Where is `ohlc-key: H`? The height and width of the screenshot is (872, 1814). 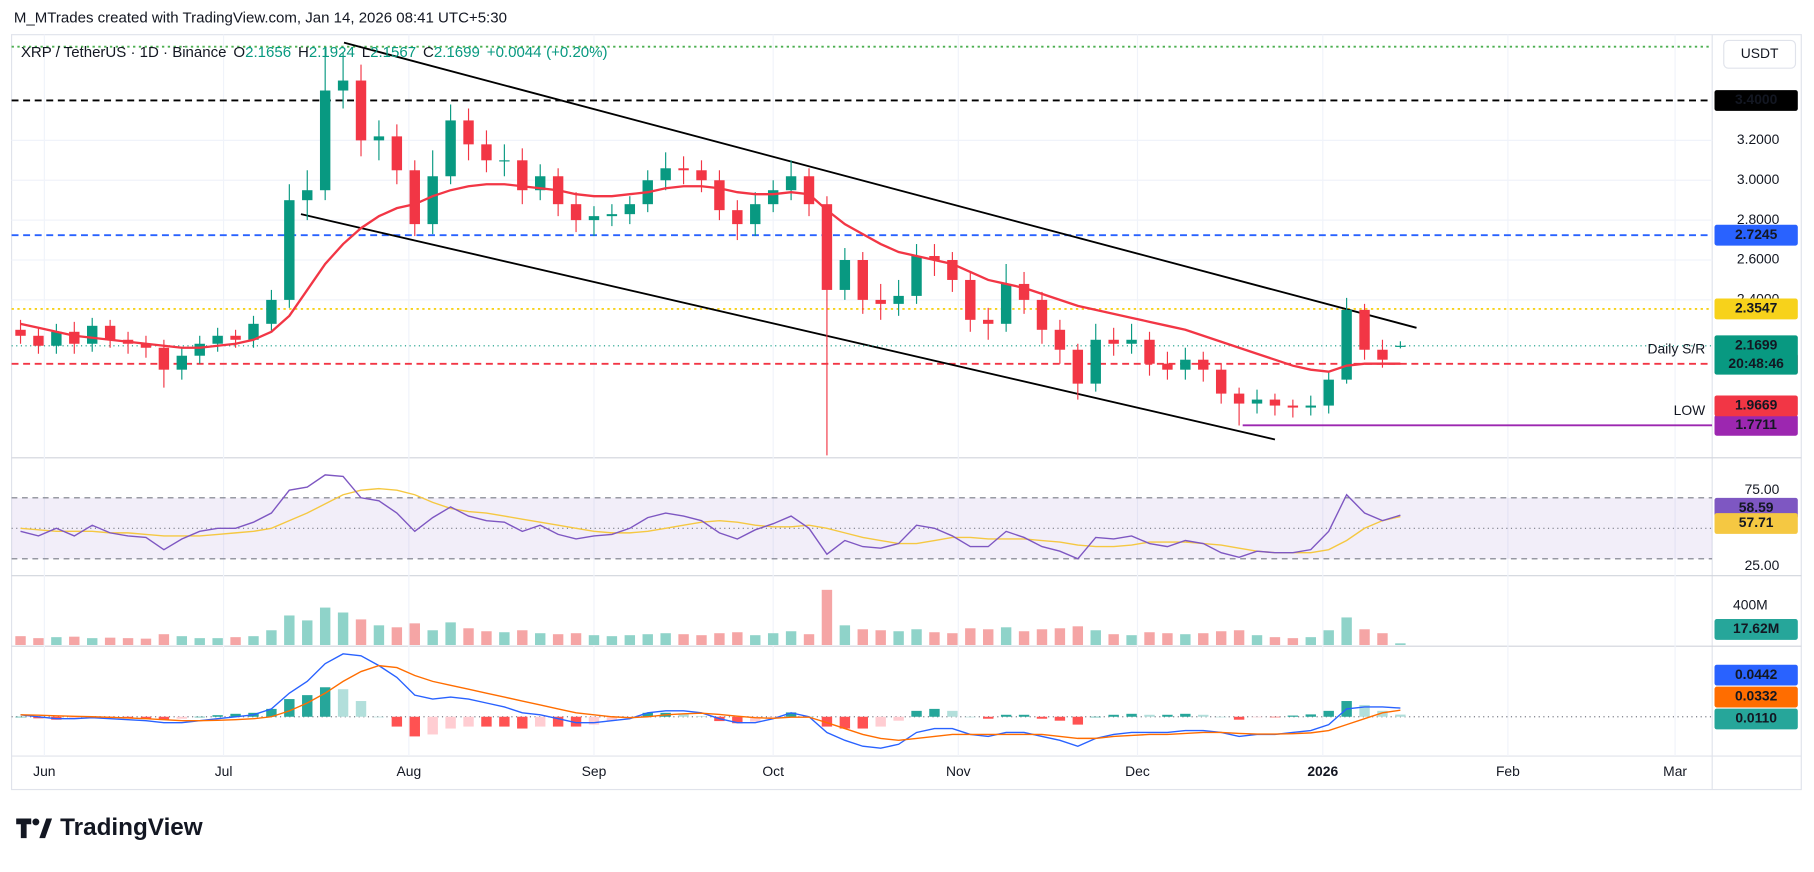
ohlc-key: H is located at coordinates (303, 52).